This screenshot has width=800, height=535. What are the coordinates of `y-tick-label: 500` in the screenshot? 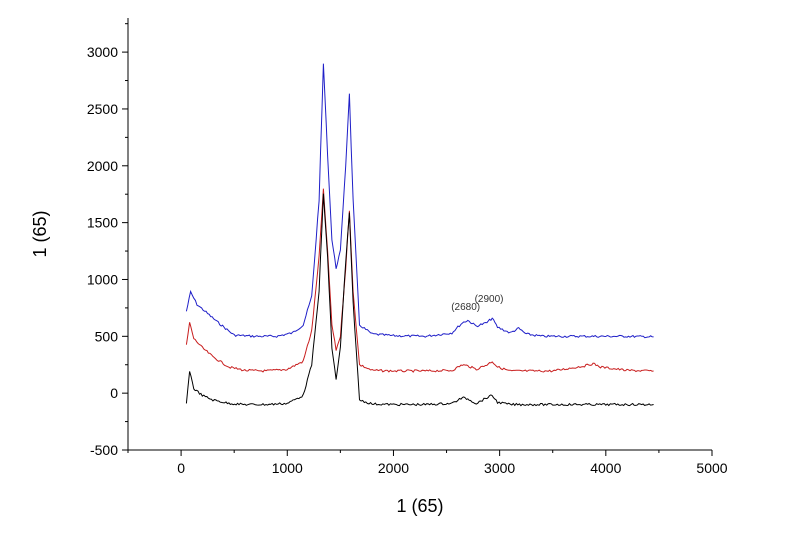 It's located at (107, 336).